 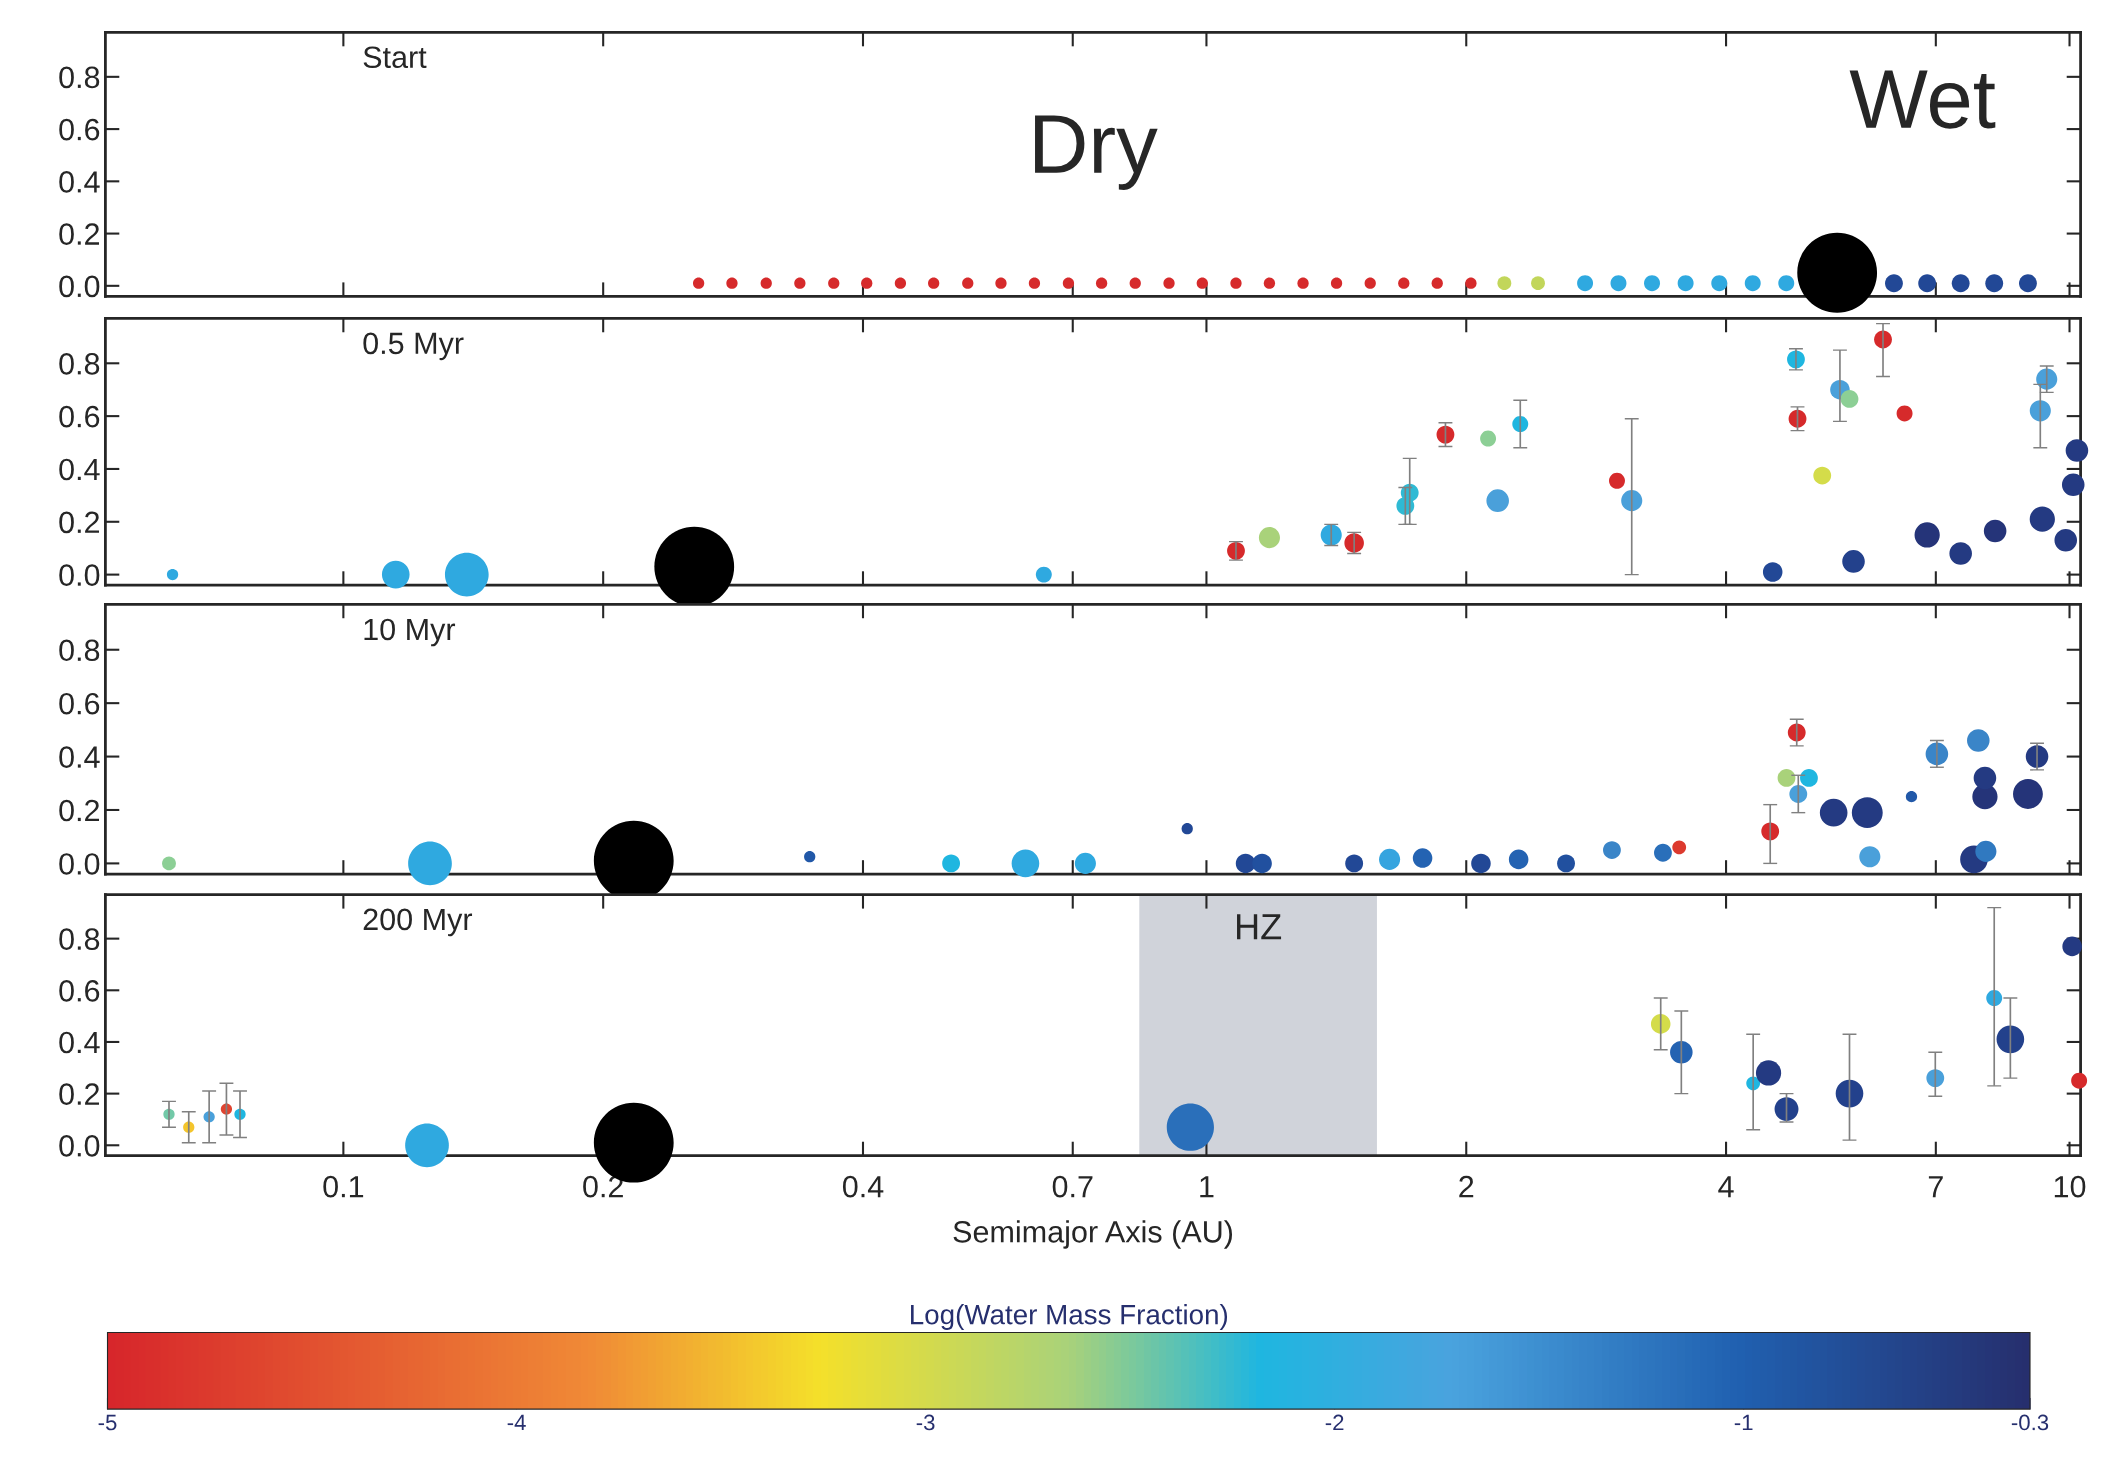 What do you see at coordinates (1069, 1317) in the screenshot?
I see `color-bar-title: Log(Water Mass Fraction)` at bounding box center [1069, 1317].